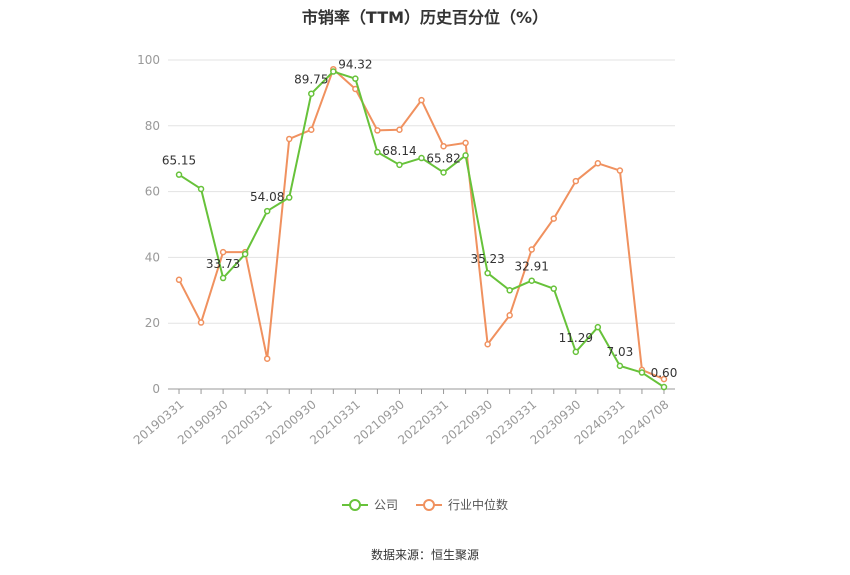 This screenshot has width=850, height=575. What do you see at coordinates (179, 161) in the screenshot?
I see `data-label: 65.15` at bounding box center [179, 161].